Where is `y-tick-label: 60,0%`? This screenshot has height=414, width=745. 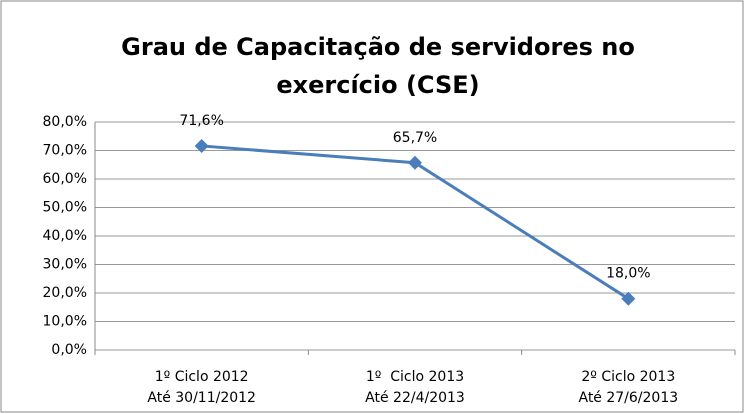 y-tick-label: 60,0% is located at coordinates (65, 179).